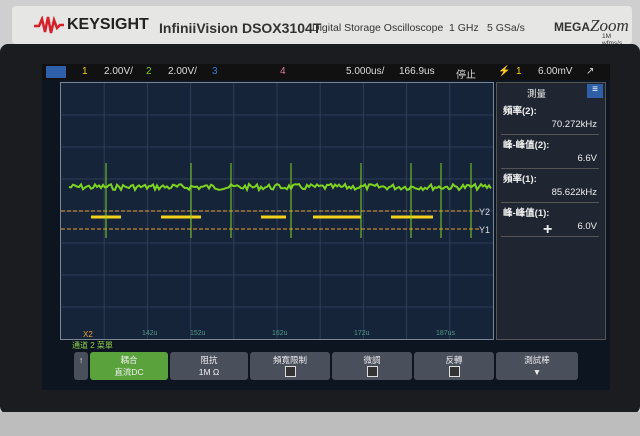 This screenshot has width=640, height=436. What do you see at coordinates (506, 28) in the screenshot?
I see `sample-rate: 5 GSa/s` at bounding box center [506, 28].